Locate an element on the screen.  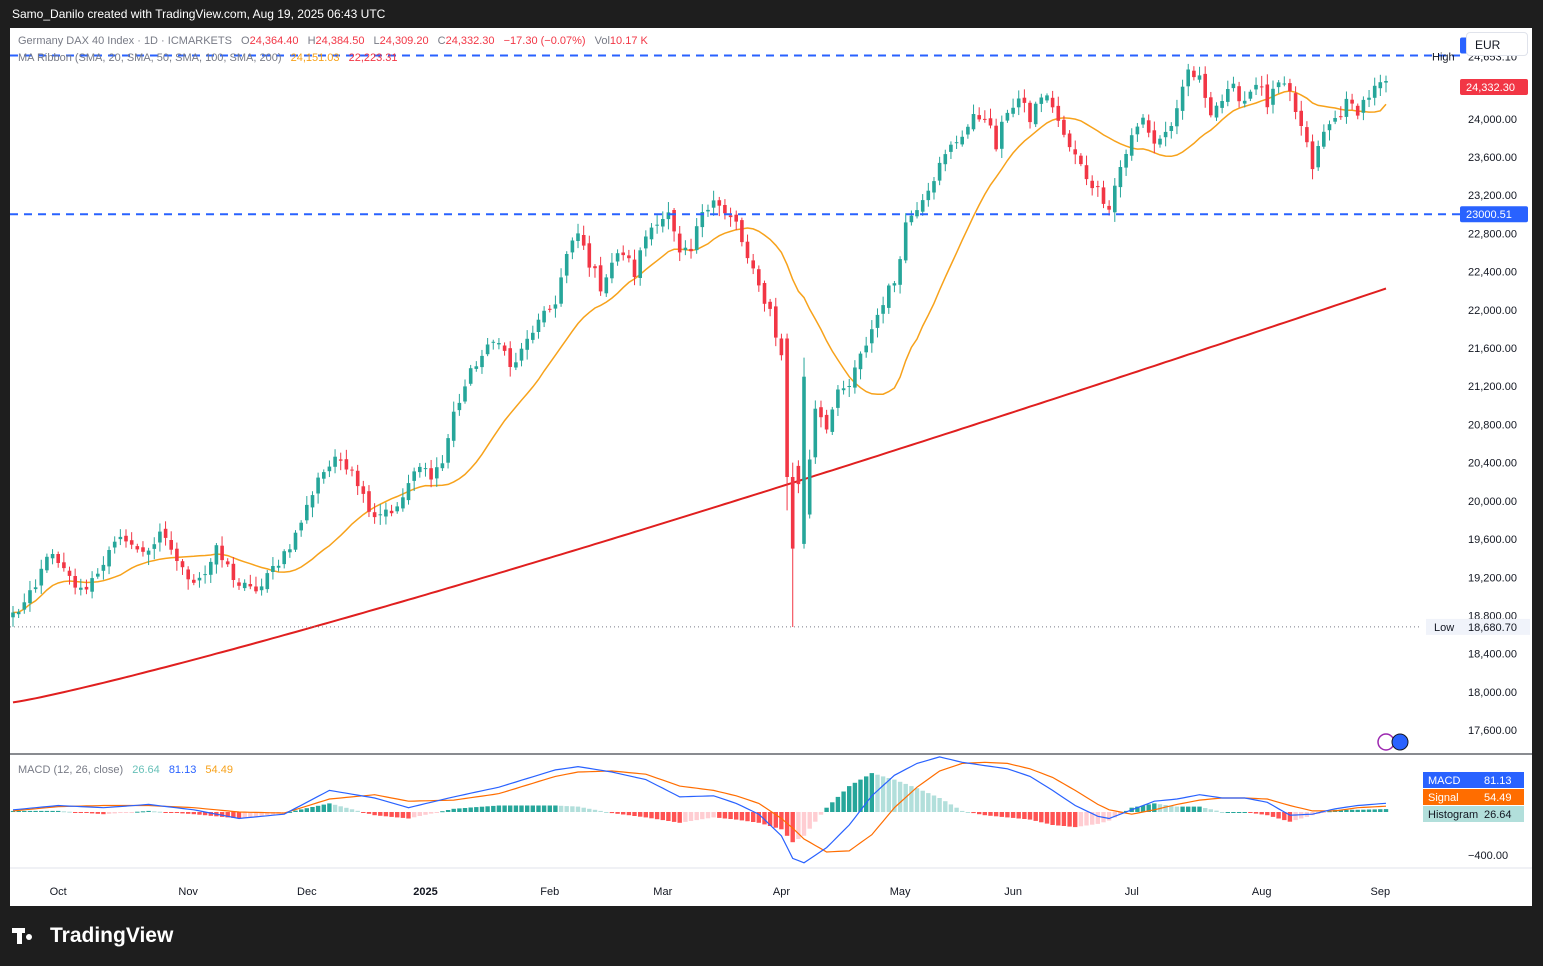
macd-legend: MACD (12, 26, close) 26.64 81.13 54.49 is located at coordinates (125, 770).